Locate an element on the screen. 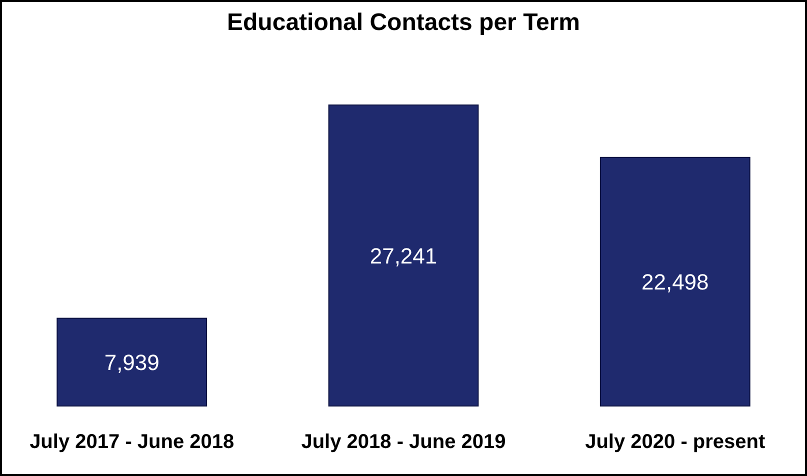 This screenshot has height=476, width=807. data-label: 27,241 is located at coordinates (404, 256).